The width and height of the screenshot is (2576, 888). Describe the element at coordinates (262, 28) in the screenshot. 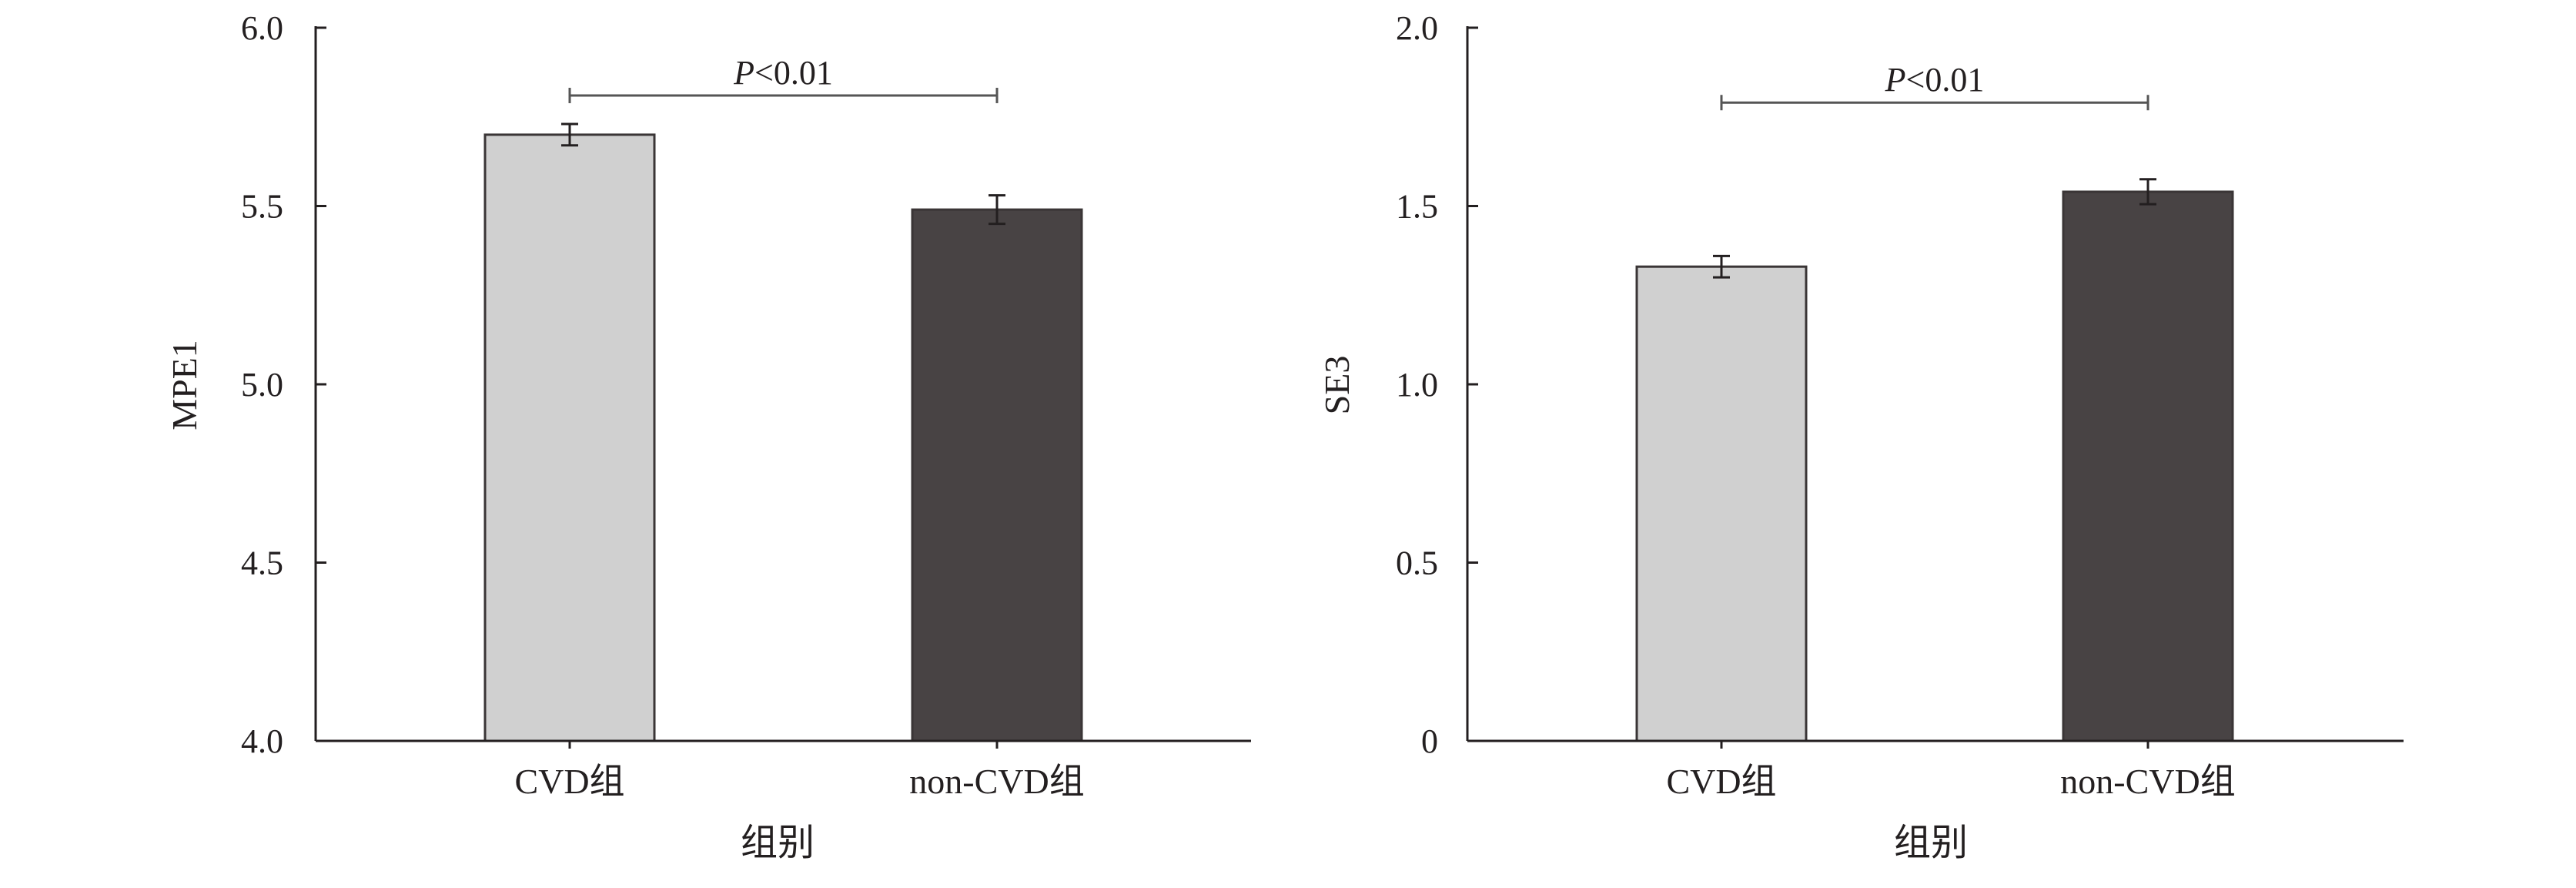

I see `y-tick-label: 6.0` at that location.